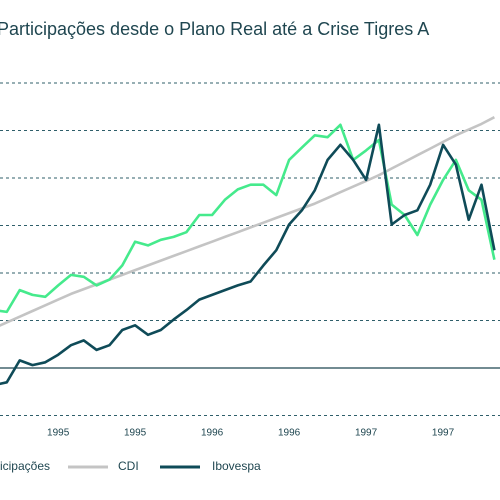 This screenshot has height=500, width=500. I want to click on legend-label: Participações, so click(25, 466).